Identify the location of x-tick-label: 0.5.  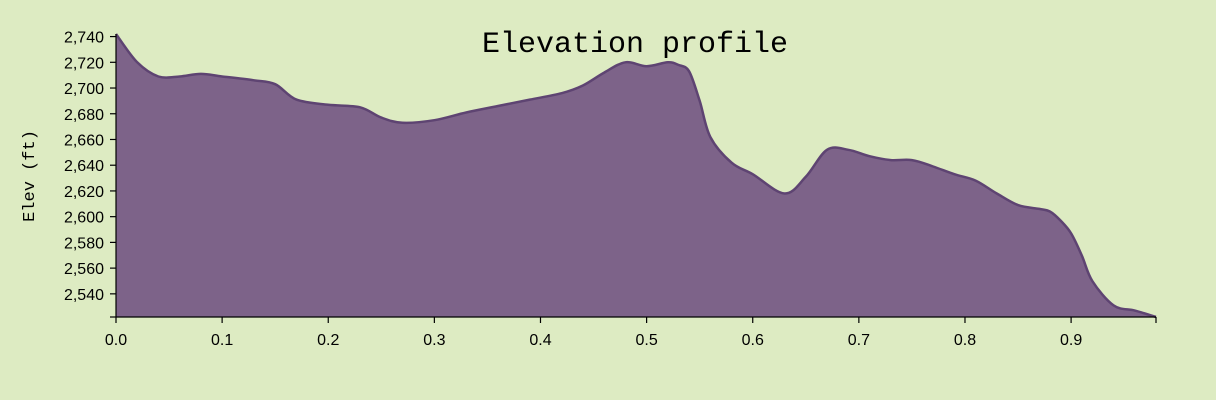
(646, 340).